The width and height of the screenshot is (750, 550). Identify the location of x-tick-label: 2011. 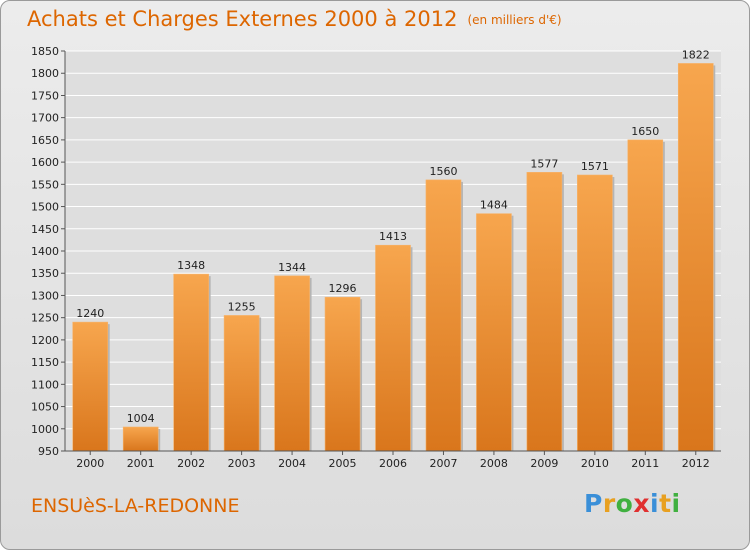
(645, 463).